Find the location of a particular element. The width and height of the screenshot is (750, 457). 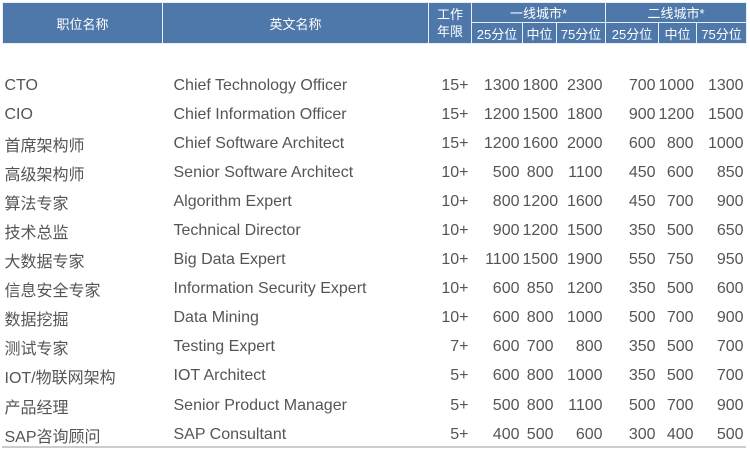

cell-t2-p25: 500 is located at coordinates (642, 318).